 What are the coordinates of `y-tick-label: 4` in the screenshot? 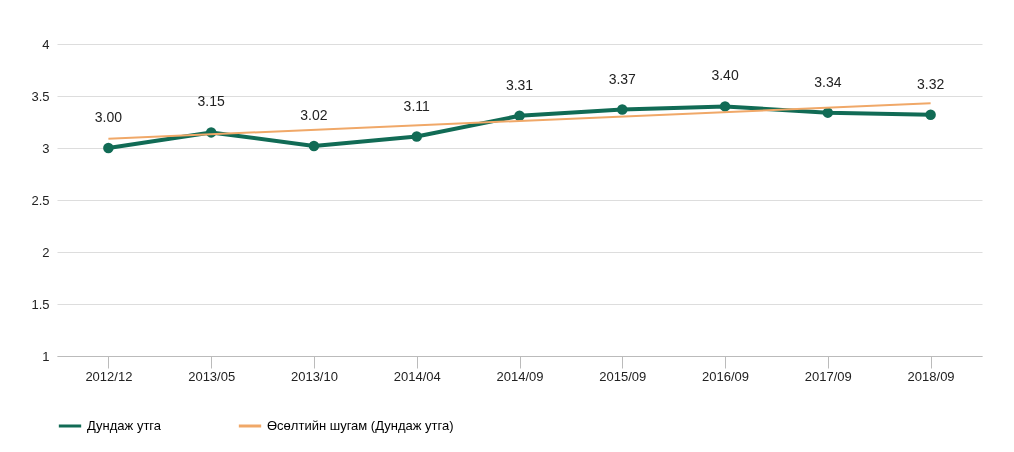 It's located at (46, 44).